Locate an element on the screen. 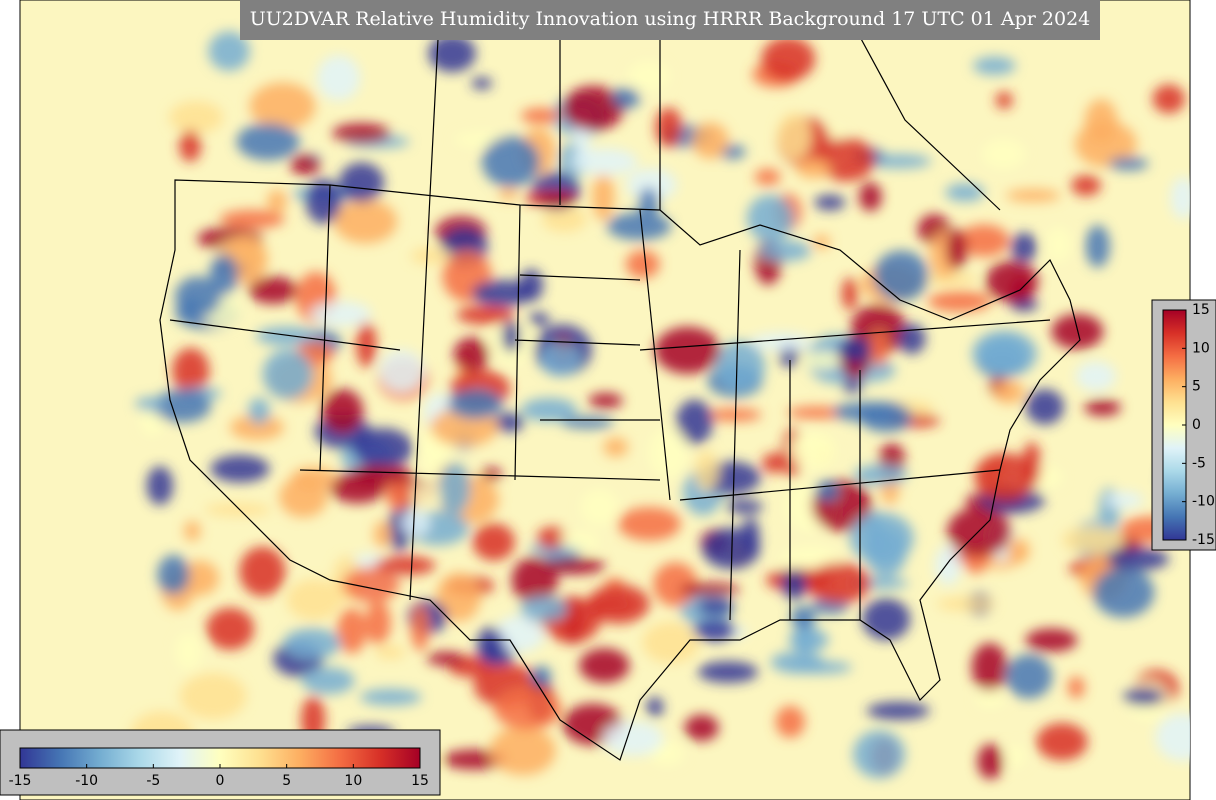  tick-label: -15 is located at coordinates (20, 781).